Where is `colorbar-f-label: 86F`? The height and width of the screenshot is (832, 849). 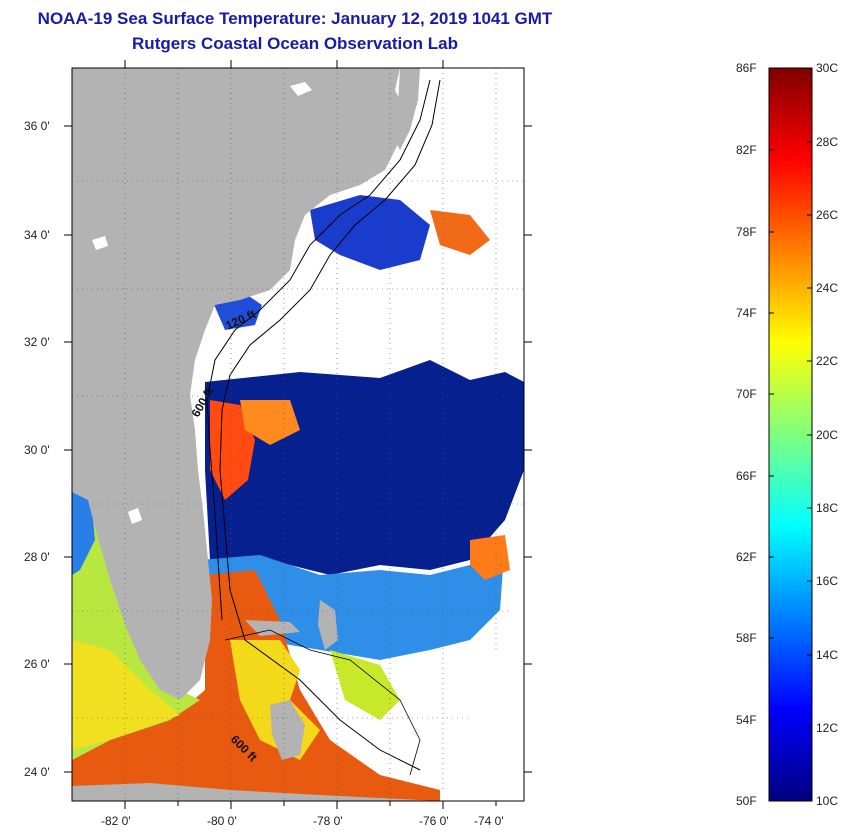
colorbar-f-label: 86F is located at coordinates (746, 68).